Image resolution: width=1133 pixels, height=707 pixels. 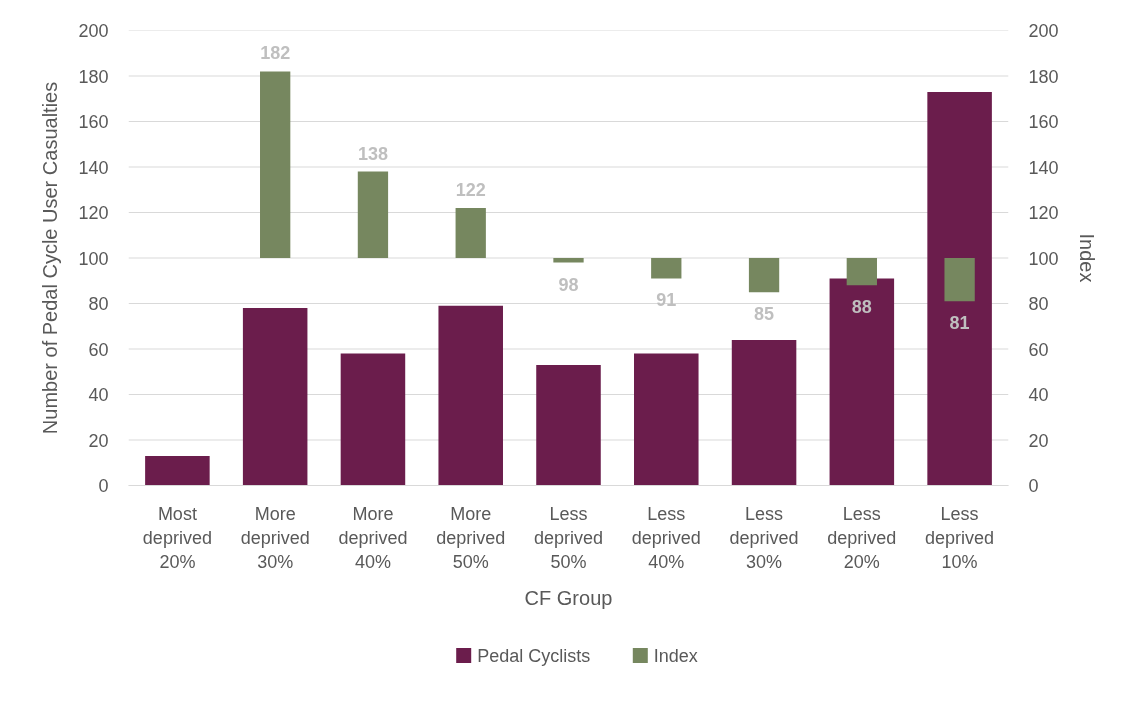 I want to click on data-label: 182, so click(x=275, y=53).